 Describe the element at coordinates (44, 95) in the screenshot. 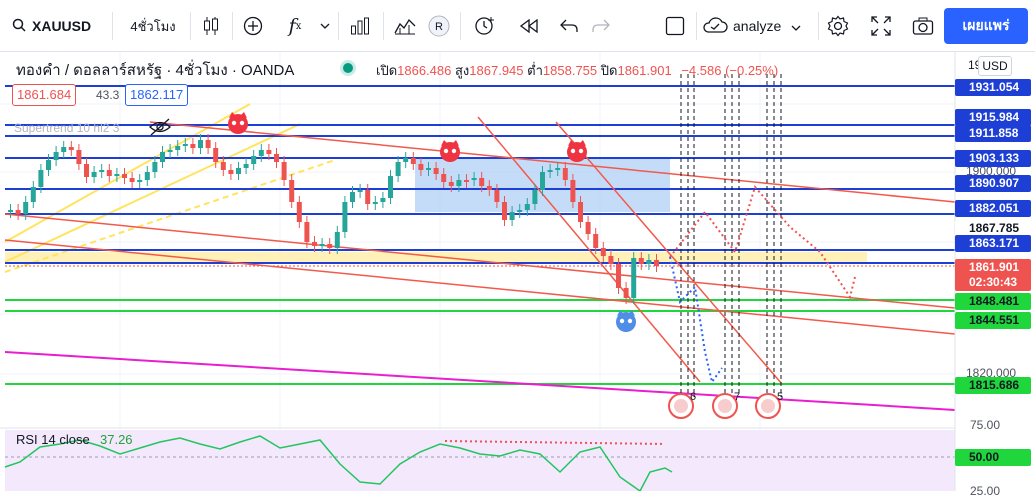

I see `sell-button: 1861.684` at that location.